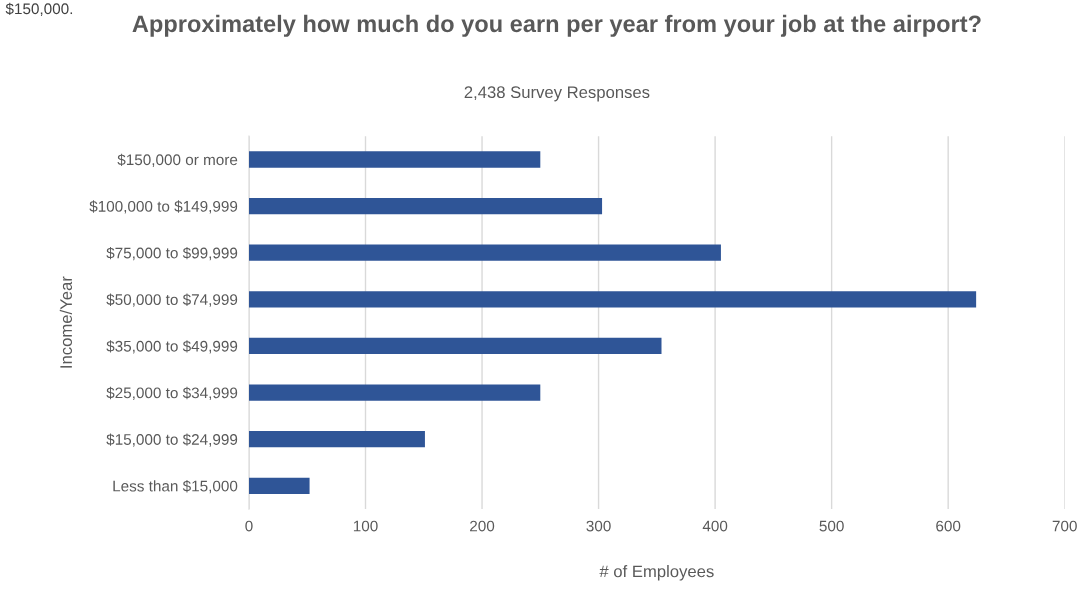  Describe the element at coordinates (598, 526) in the screenshot. I see `x-tick-label: 300` at that location.